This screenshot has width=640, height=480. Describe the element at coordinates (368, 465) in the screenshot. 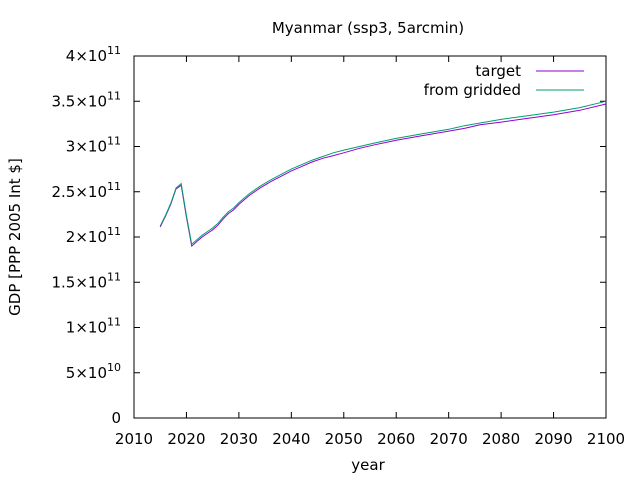

I see `x-axis-title: year` at that location.